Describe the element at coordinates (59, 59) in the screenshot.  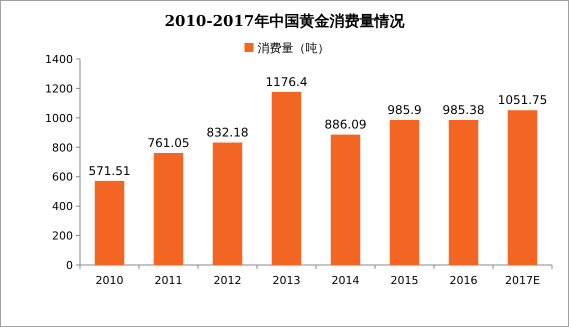
I see `y-tick-label: 1400` at that location.